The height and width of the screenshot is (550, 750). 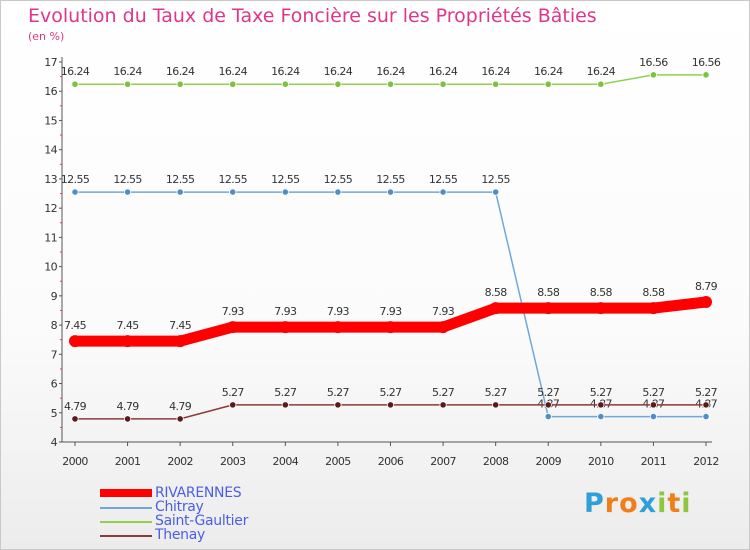 What do you see at coordinates (443, 461) in the screenshot?
I see `x-tick-label: 2007` at bounding box center [443, 461].